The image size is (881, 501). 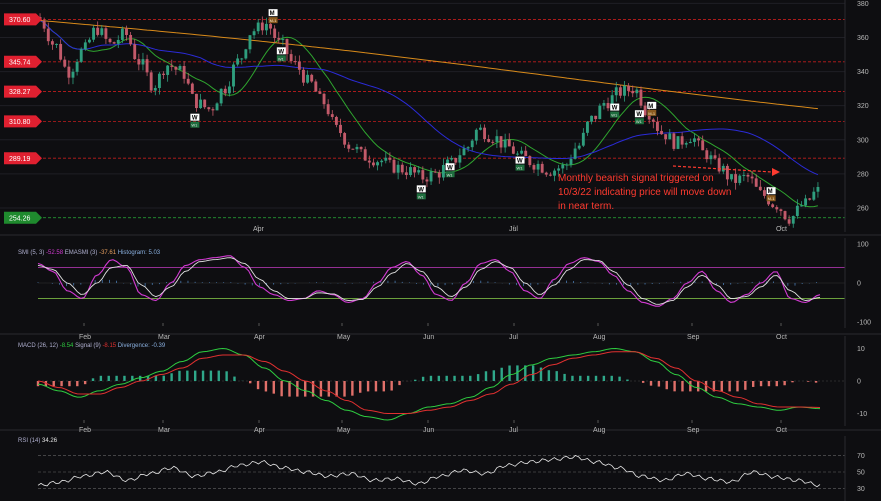 What do you see at coordinates (344, 430) in the screenshot?
I see `macd-x-tick-label: May` at bounding box center [344, 430].